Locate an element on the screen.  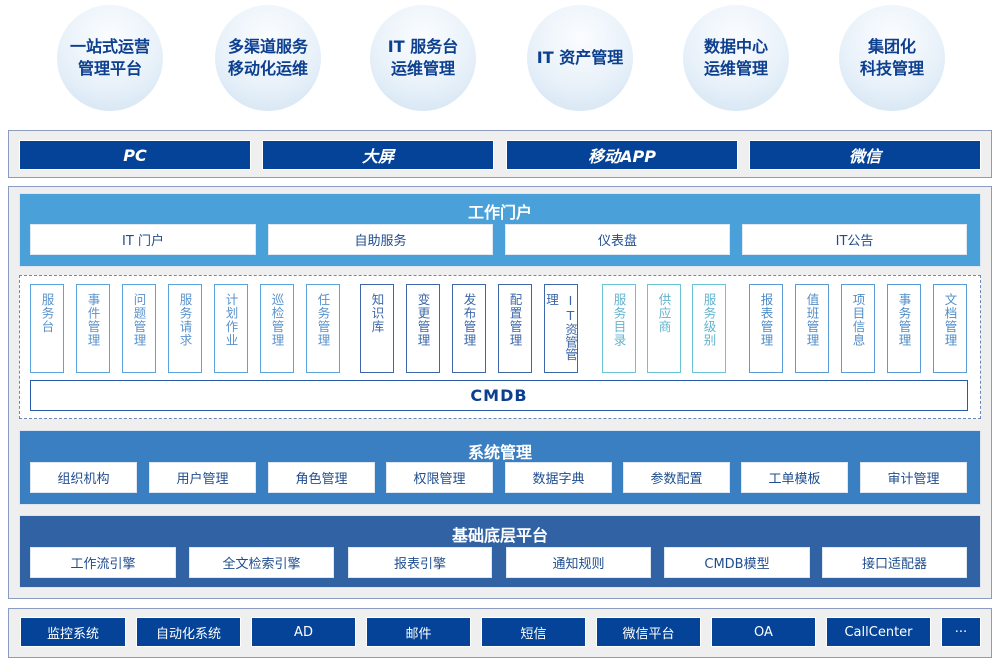
system-item: 权限管理 is located at coordinates (439, 477).